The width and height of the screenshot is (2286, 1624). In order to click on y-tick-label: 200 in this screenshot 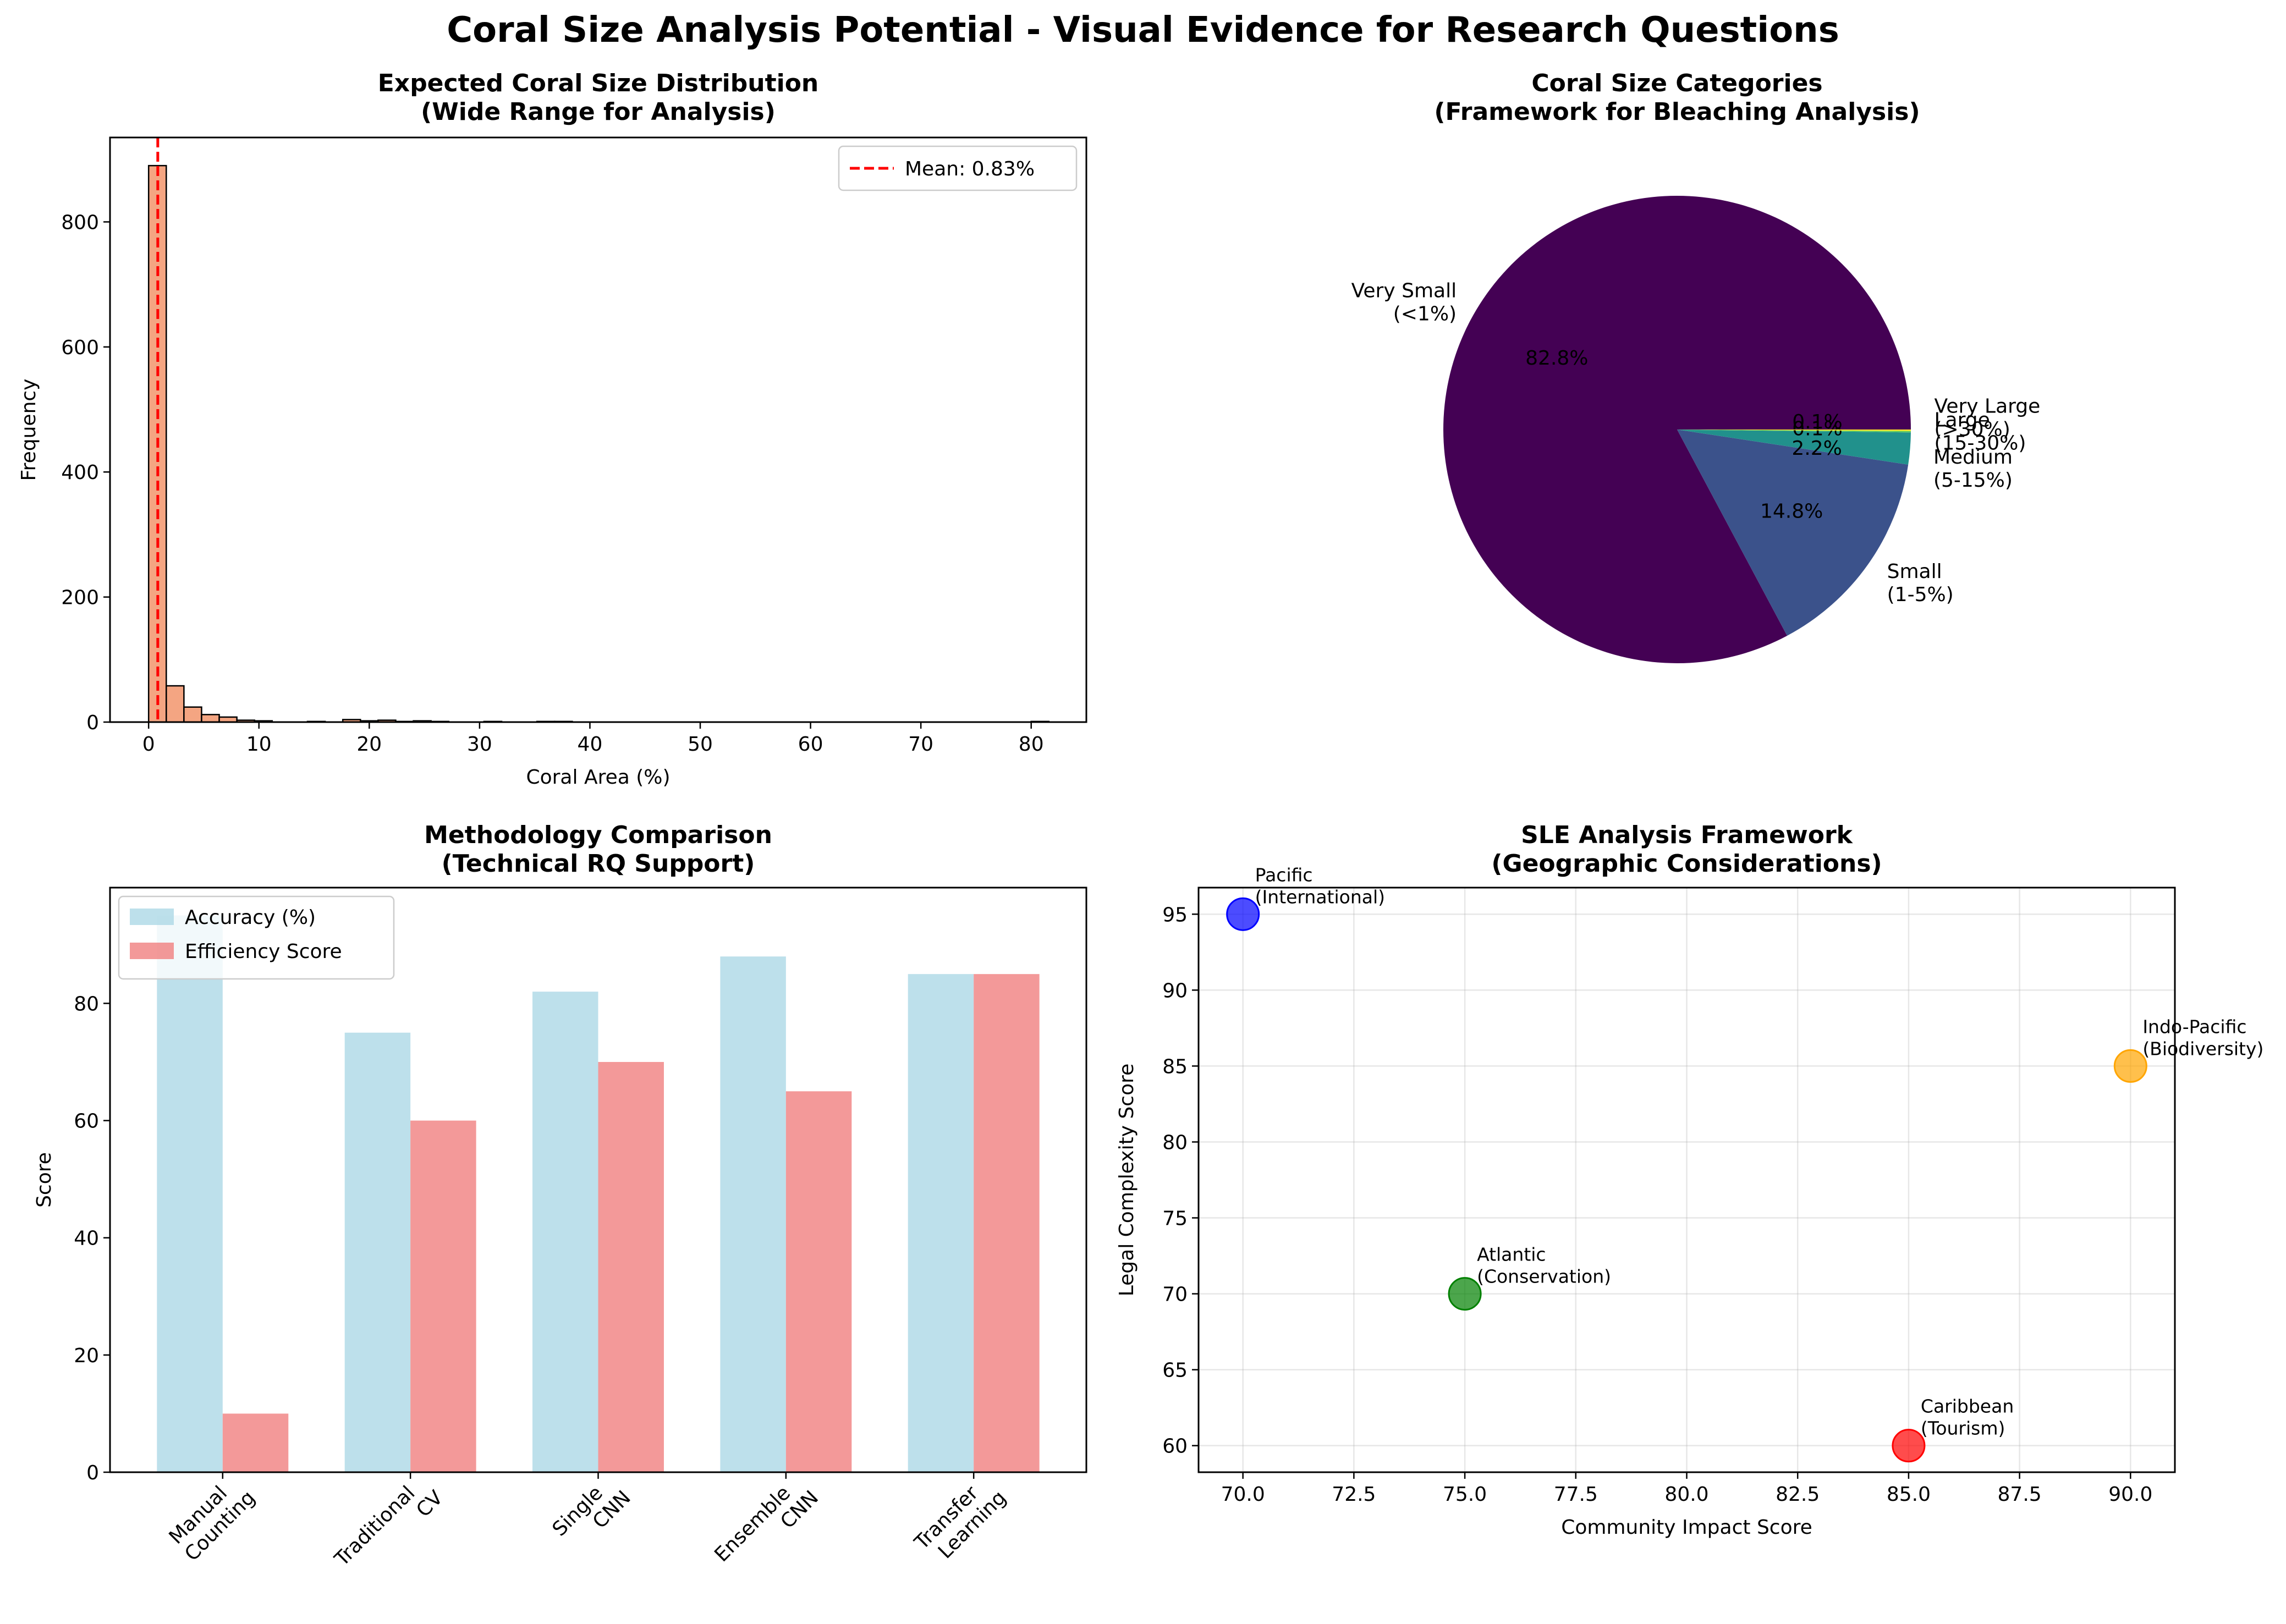, I will do `click(80, 598)`.